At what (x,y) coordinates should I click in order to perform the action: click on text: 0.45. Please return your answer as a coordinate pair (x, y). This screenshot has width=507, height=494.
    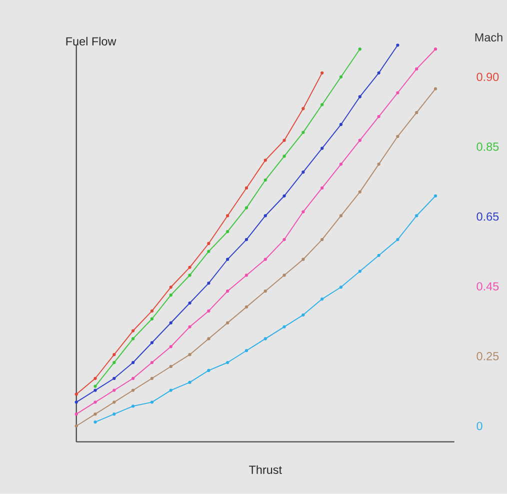
    Looking at the image, I should click on (487, 286).